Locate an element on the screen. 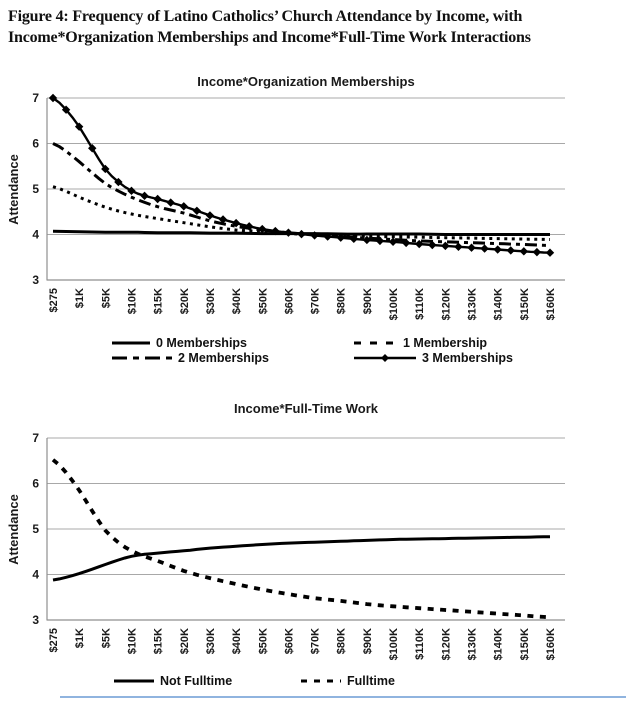  legend-item-not-fulltime: Not Fulltime is located at coordinates (172, 681).